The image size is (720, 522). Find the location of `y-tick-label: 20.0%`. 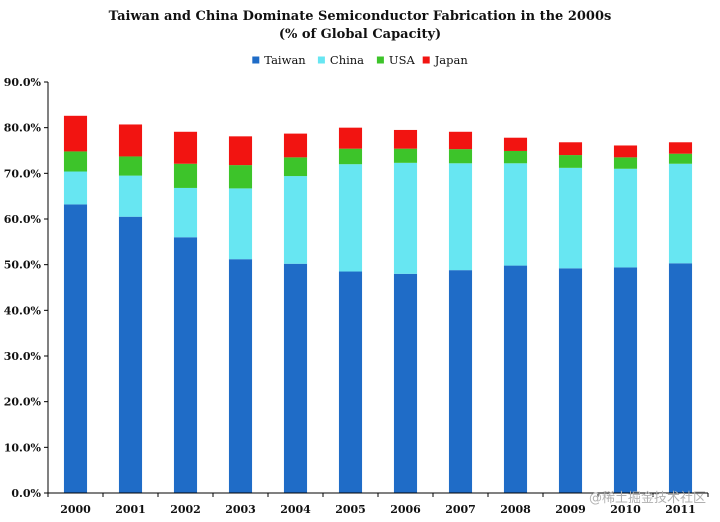

y-tick-label: 20.0% is located at coordinates (23, 402).